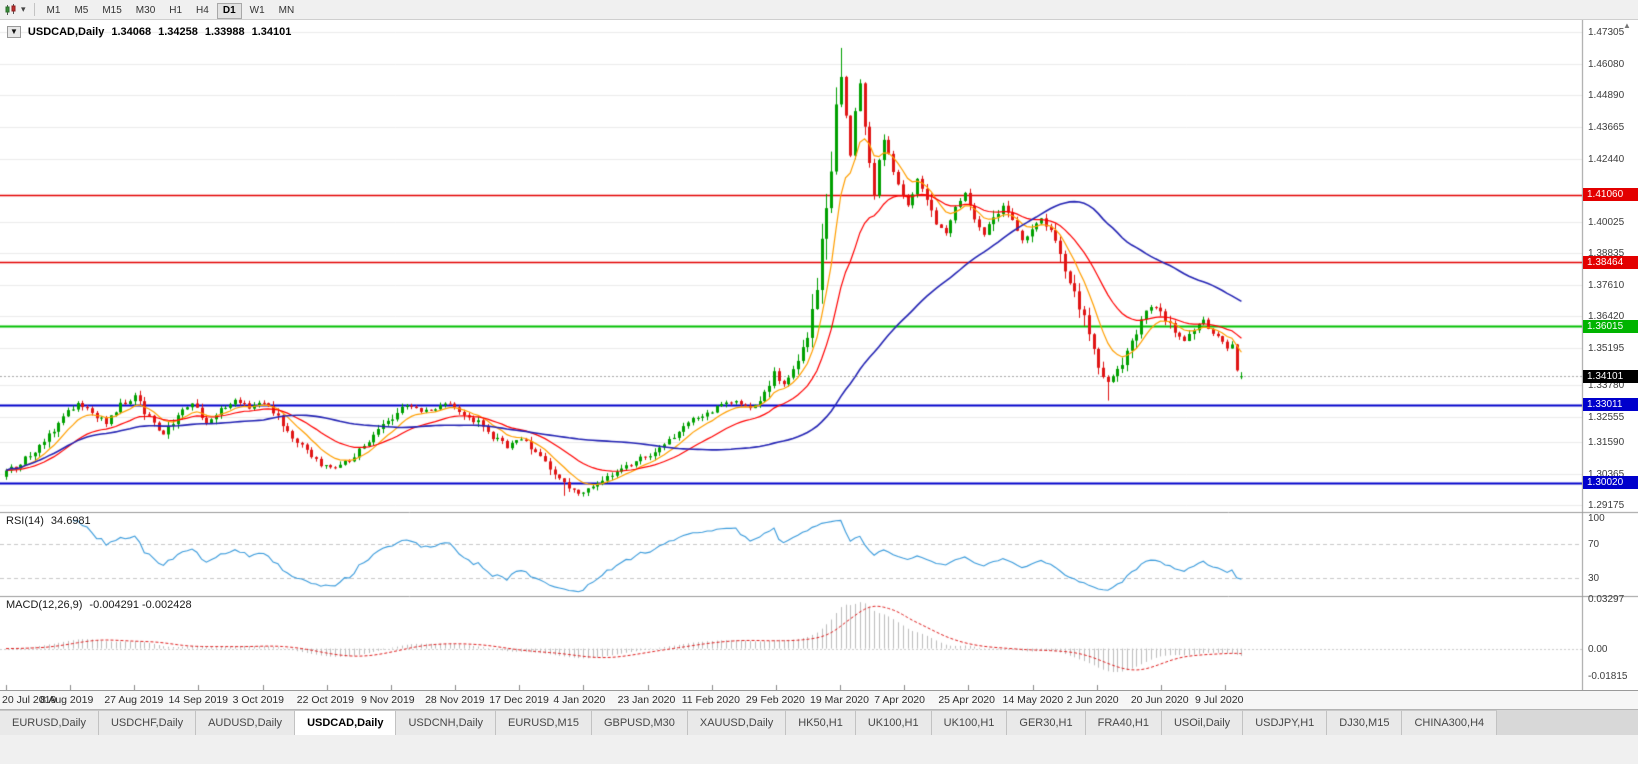  Describe the element at coordinates (44, 605) in the screenshot. I see `macd-name: MACD(12,26,9)` at that location.